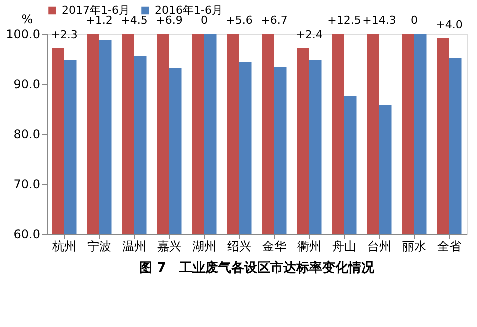  Describe the element at coordinates (170, 247) in the screenshot. I see `x-tick-label: 嘉兴` at that location.